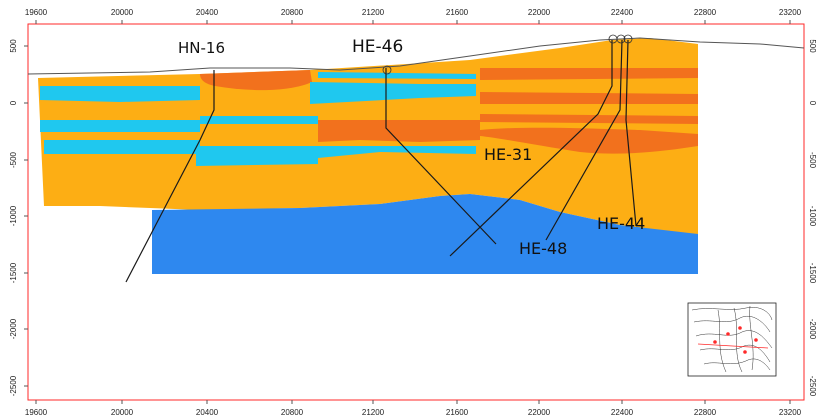 The width and height of the screenshot is (816, 420). What do you see at coordinates (457, 412) in the screenshot?
I see `bottom-tick-21600: 21600` at bounding box center [457, 412].